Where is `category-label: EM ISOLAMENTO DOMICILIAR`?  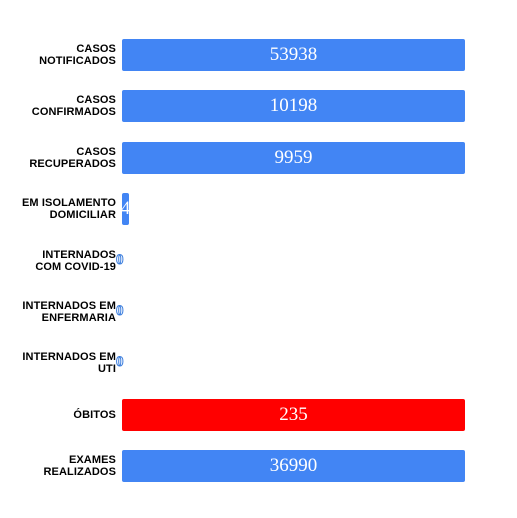 category-label: EM ISOLAMENTO DOMICILIAR is located at coordinates (69, 209).